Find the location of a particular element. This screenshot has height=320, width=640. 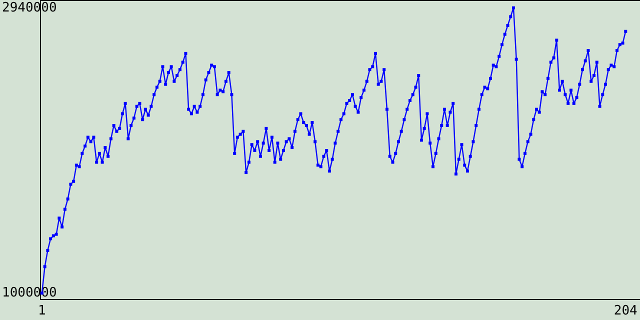

x-tick-label: 1 is located at coordinates (42, 311).